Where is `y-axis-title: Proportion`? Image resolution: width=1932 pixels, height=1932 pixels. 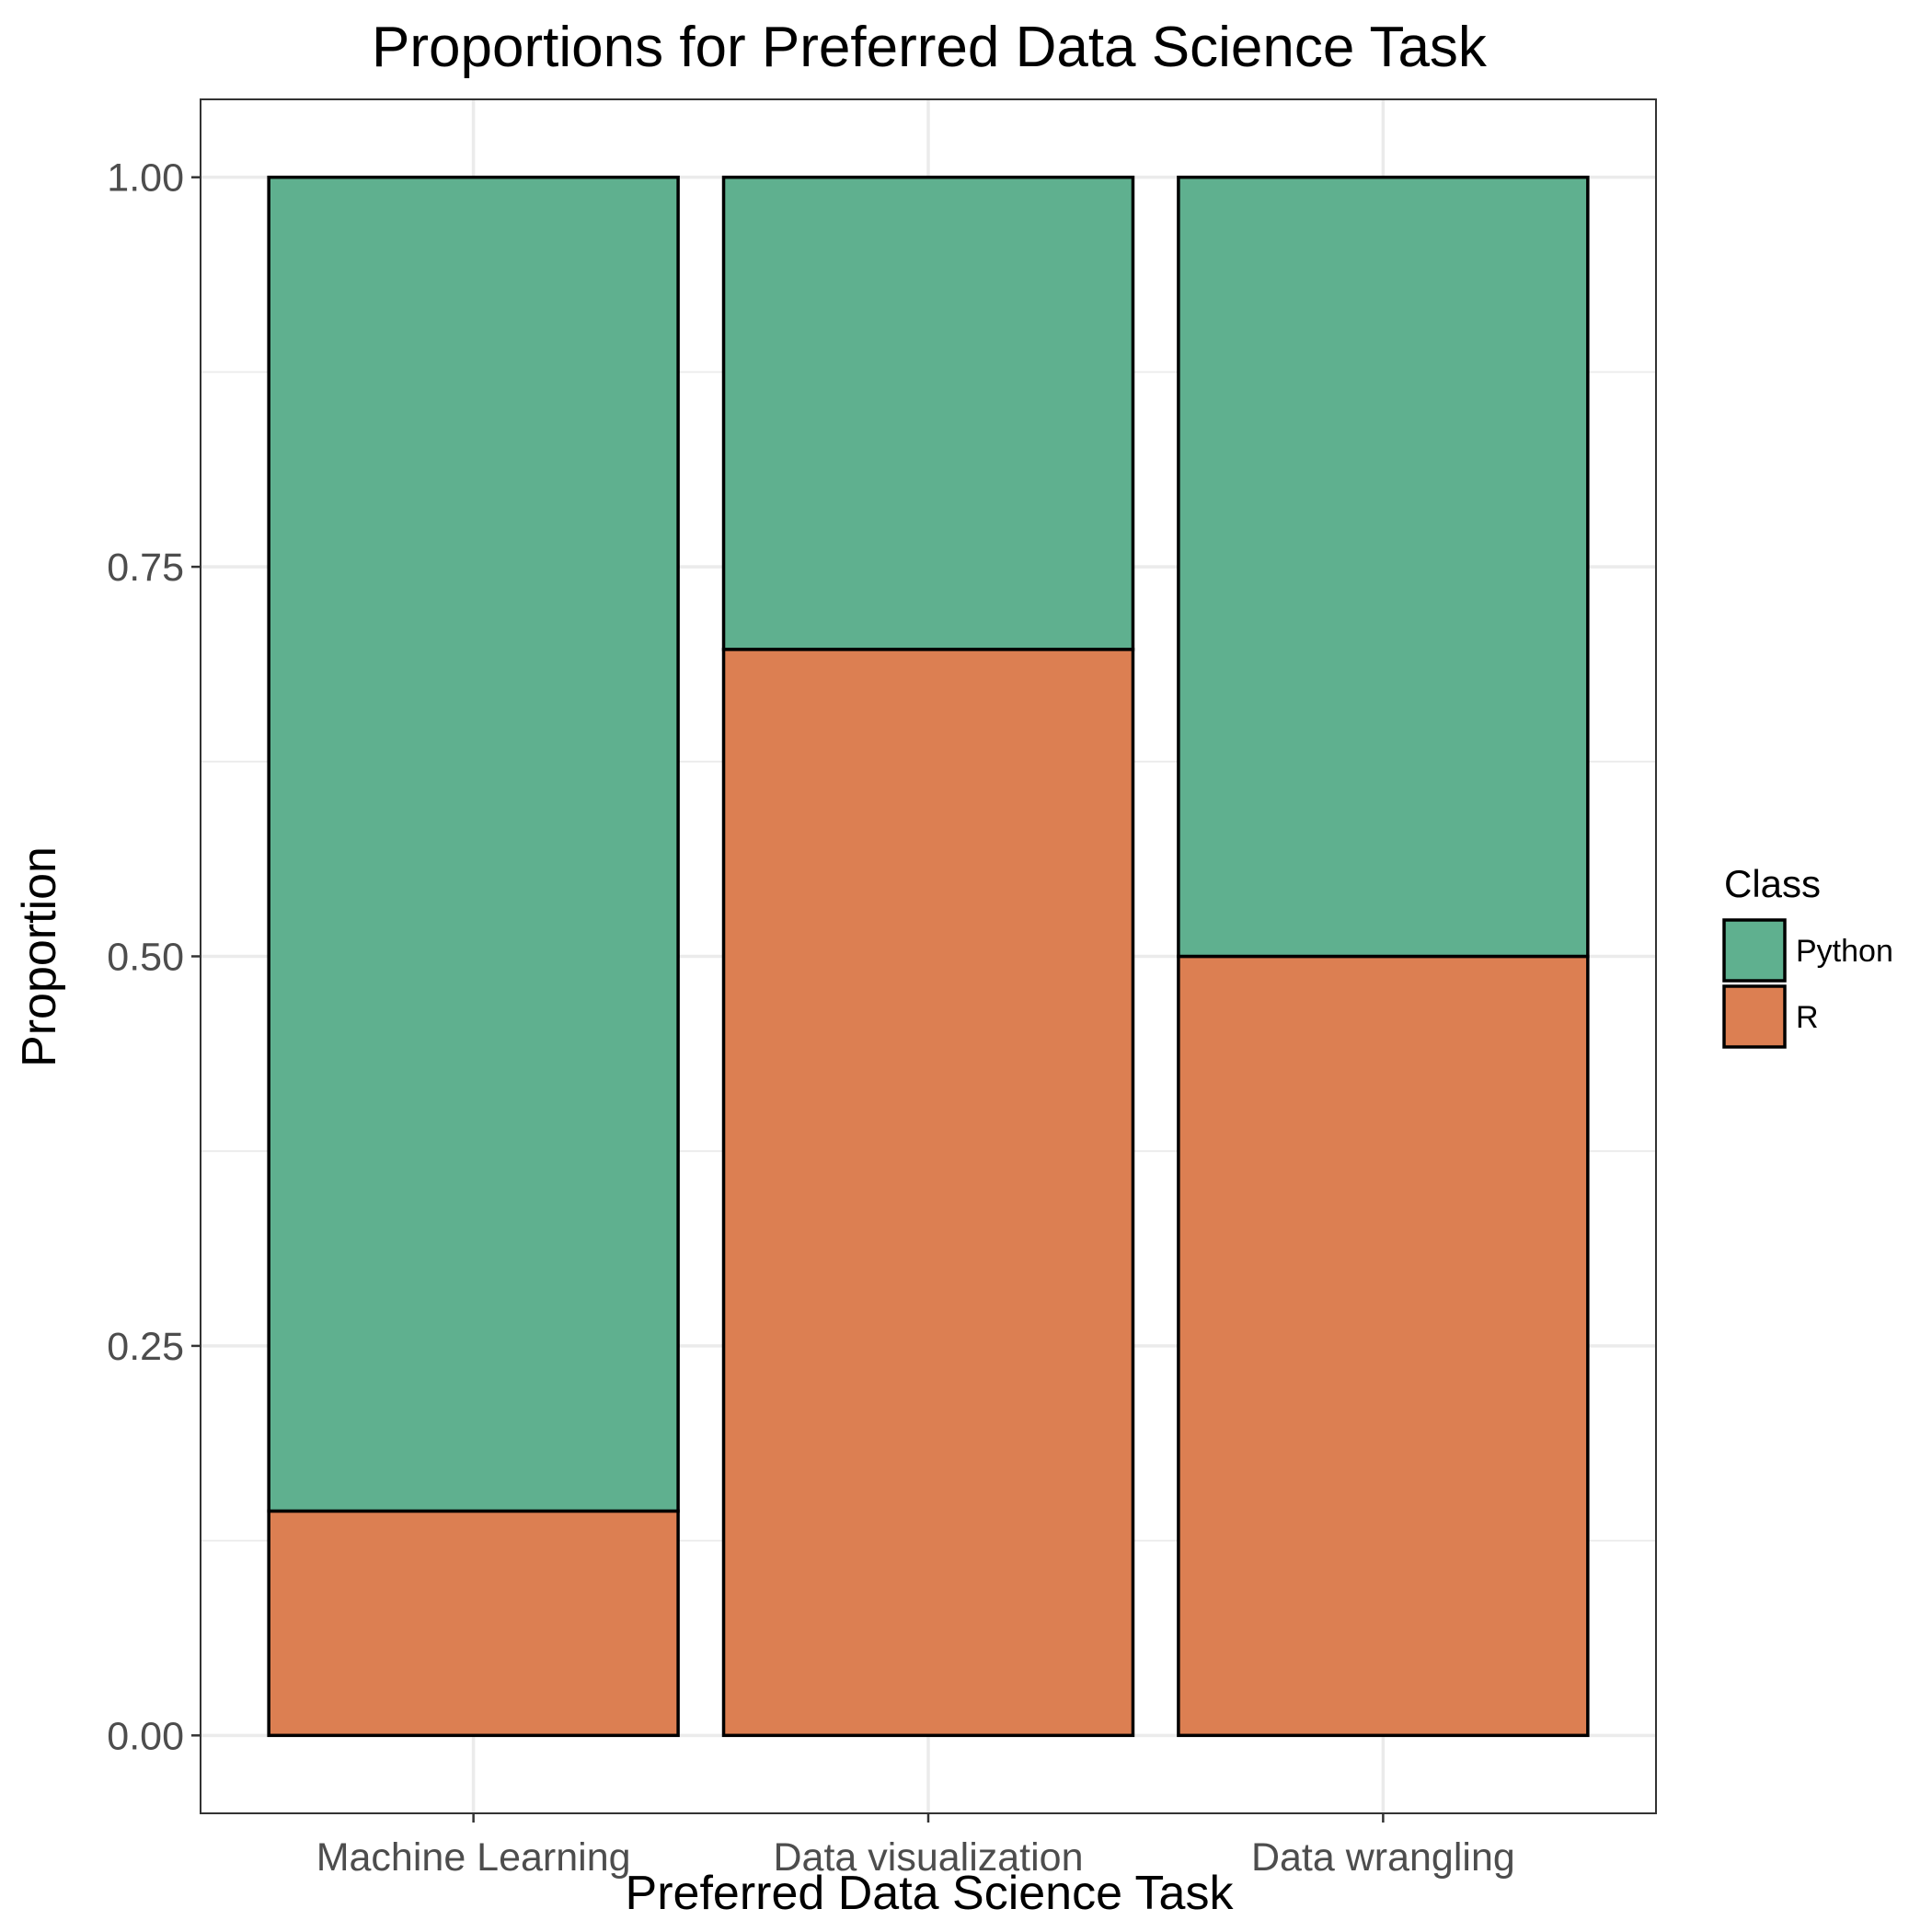 y-axis-title: Proportion is located at coordinates (39, 956).